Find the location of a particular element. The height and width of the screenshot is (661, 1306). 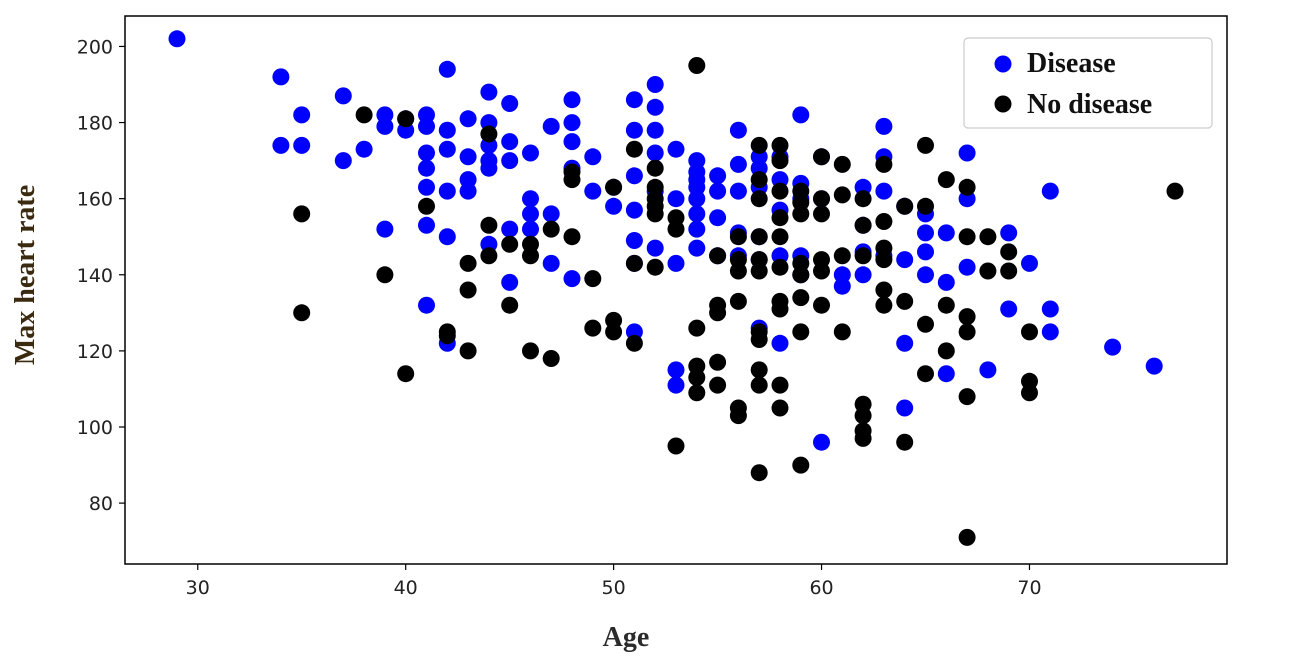

legend-label-no-disease: No disease is located at coordinates (1089, 104).